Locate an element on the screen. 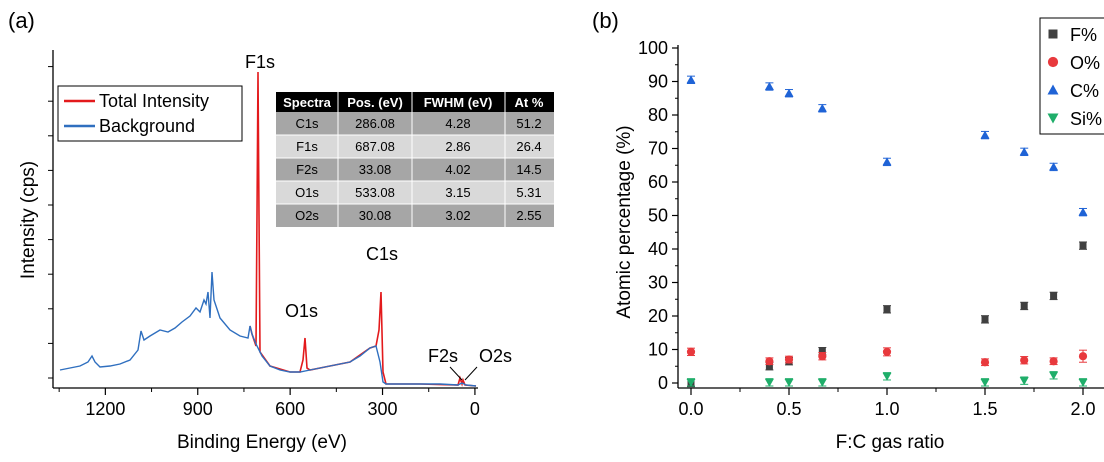 The height and width of the screenshot is (462, 1104). table-cell: 51.2 is located at coordinates (528, 123).